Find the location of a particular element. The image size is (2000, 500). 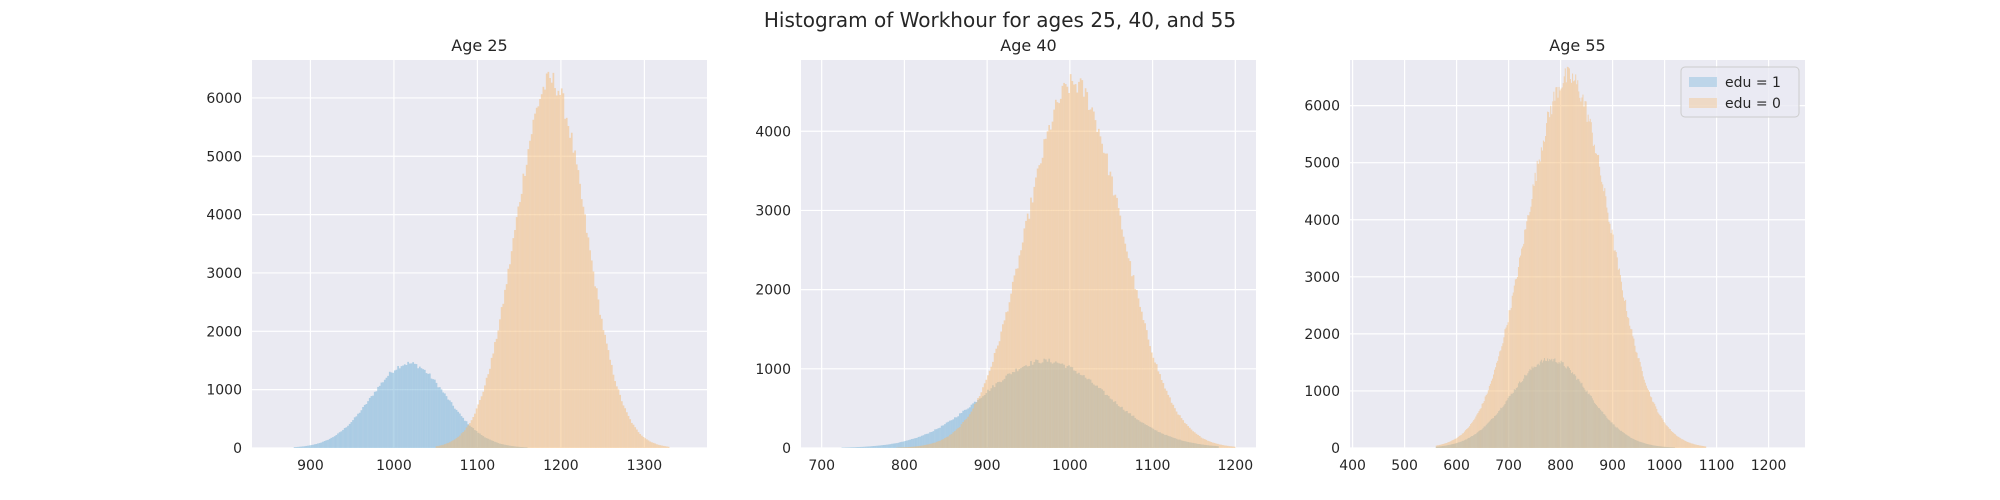

y-tick-label: 4000 is located at coordinates (224, 216).